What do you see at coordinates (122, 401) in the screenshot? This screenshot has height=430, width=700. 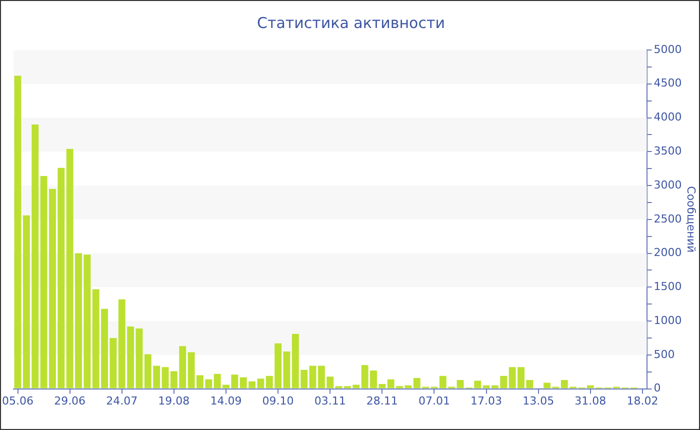 I see `x-tick-label: 24.07` at bounding box center [122, 401].